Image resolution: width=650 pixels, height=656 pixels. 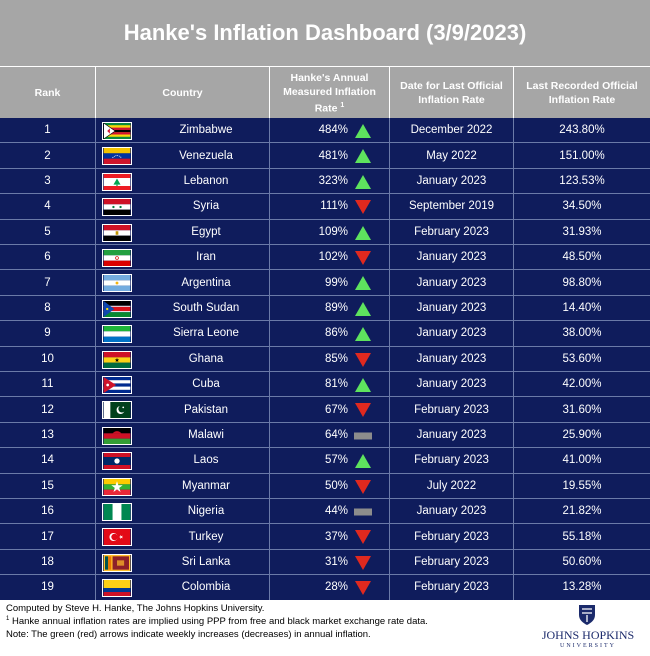 I want to click on flag-egypt-icon, so click(x=117, y=232).